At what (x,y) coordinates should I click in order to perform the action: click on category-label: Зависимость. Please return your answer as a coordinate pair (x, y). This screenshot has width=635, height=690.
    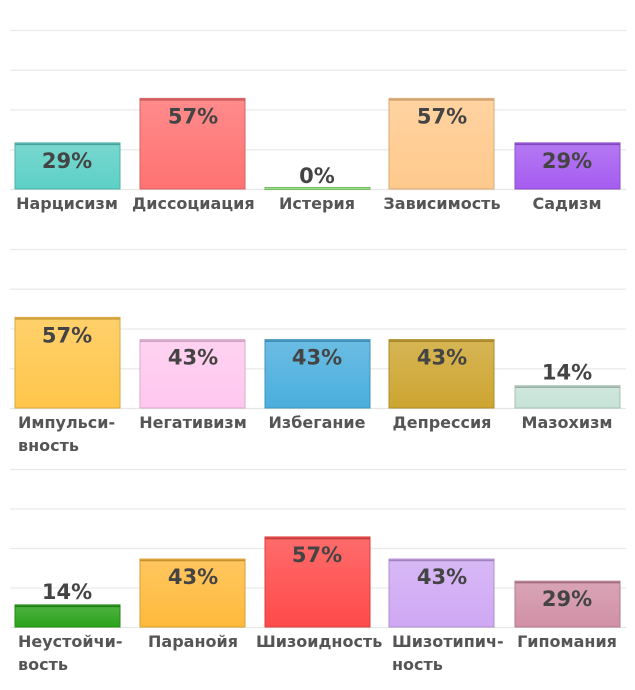
    Looking at the image, I should click on (442, 203).